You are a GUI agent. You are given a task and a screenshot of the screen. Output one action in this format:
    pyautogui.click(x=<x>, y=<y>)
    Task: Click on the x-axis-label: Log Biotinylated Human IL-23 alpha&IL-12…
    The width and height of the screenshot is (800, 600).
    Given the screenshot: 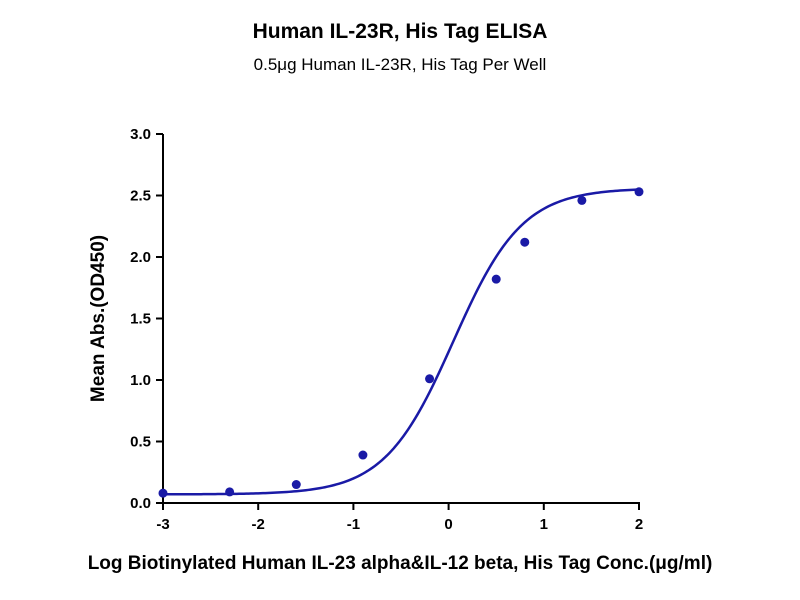 What is the action you would take?
    pyautogui.click(x=400, y=563)
    